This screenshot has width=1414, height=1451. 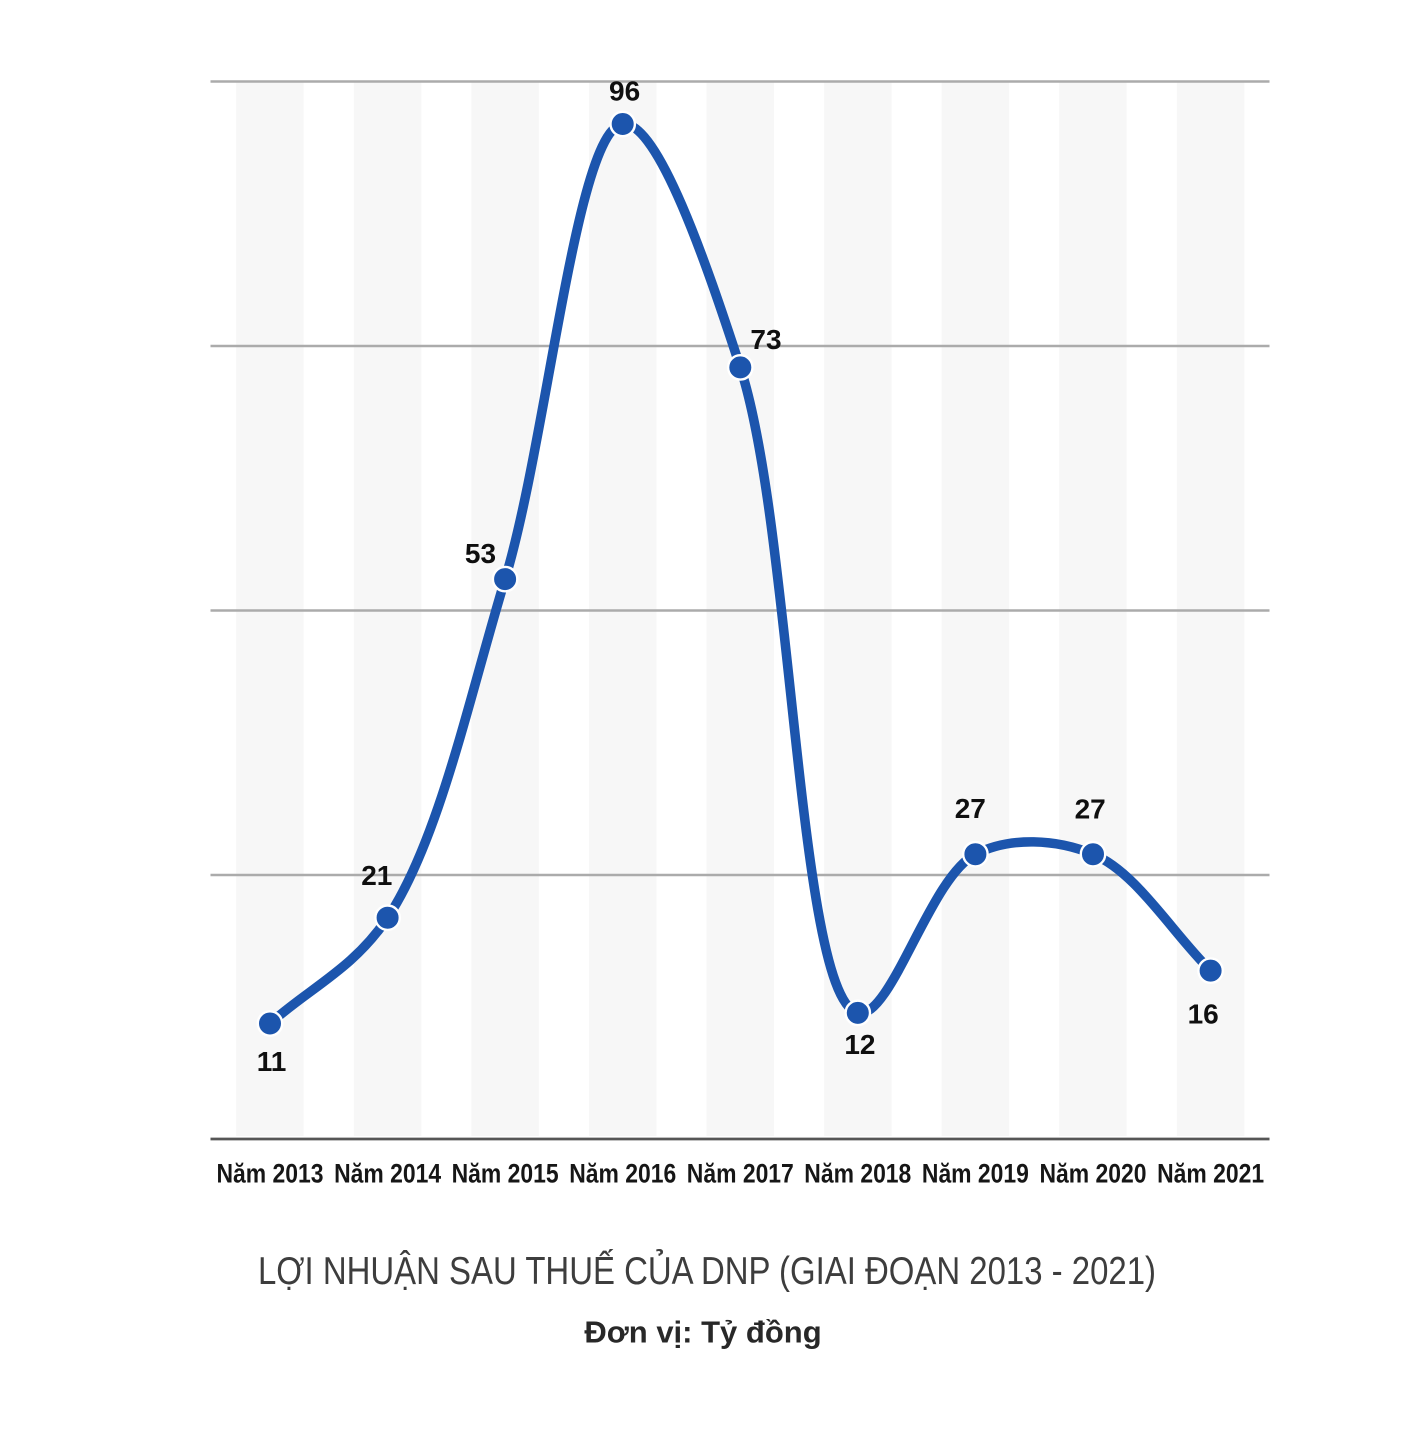 I want to click on svg-text: 16, so click(x=1203, y=1014).